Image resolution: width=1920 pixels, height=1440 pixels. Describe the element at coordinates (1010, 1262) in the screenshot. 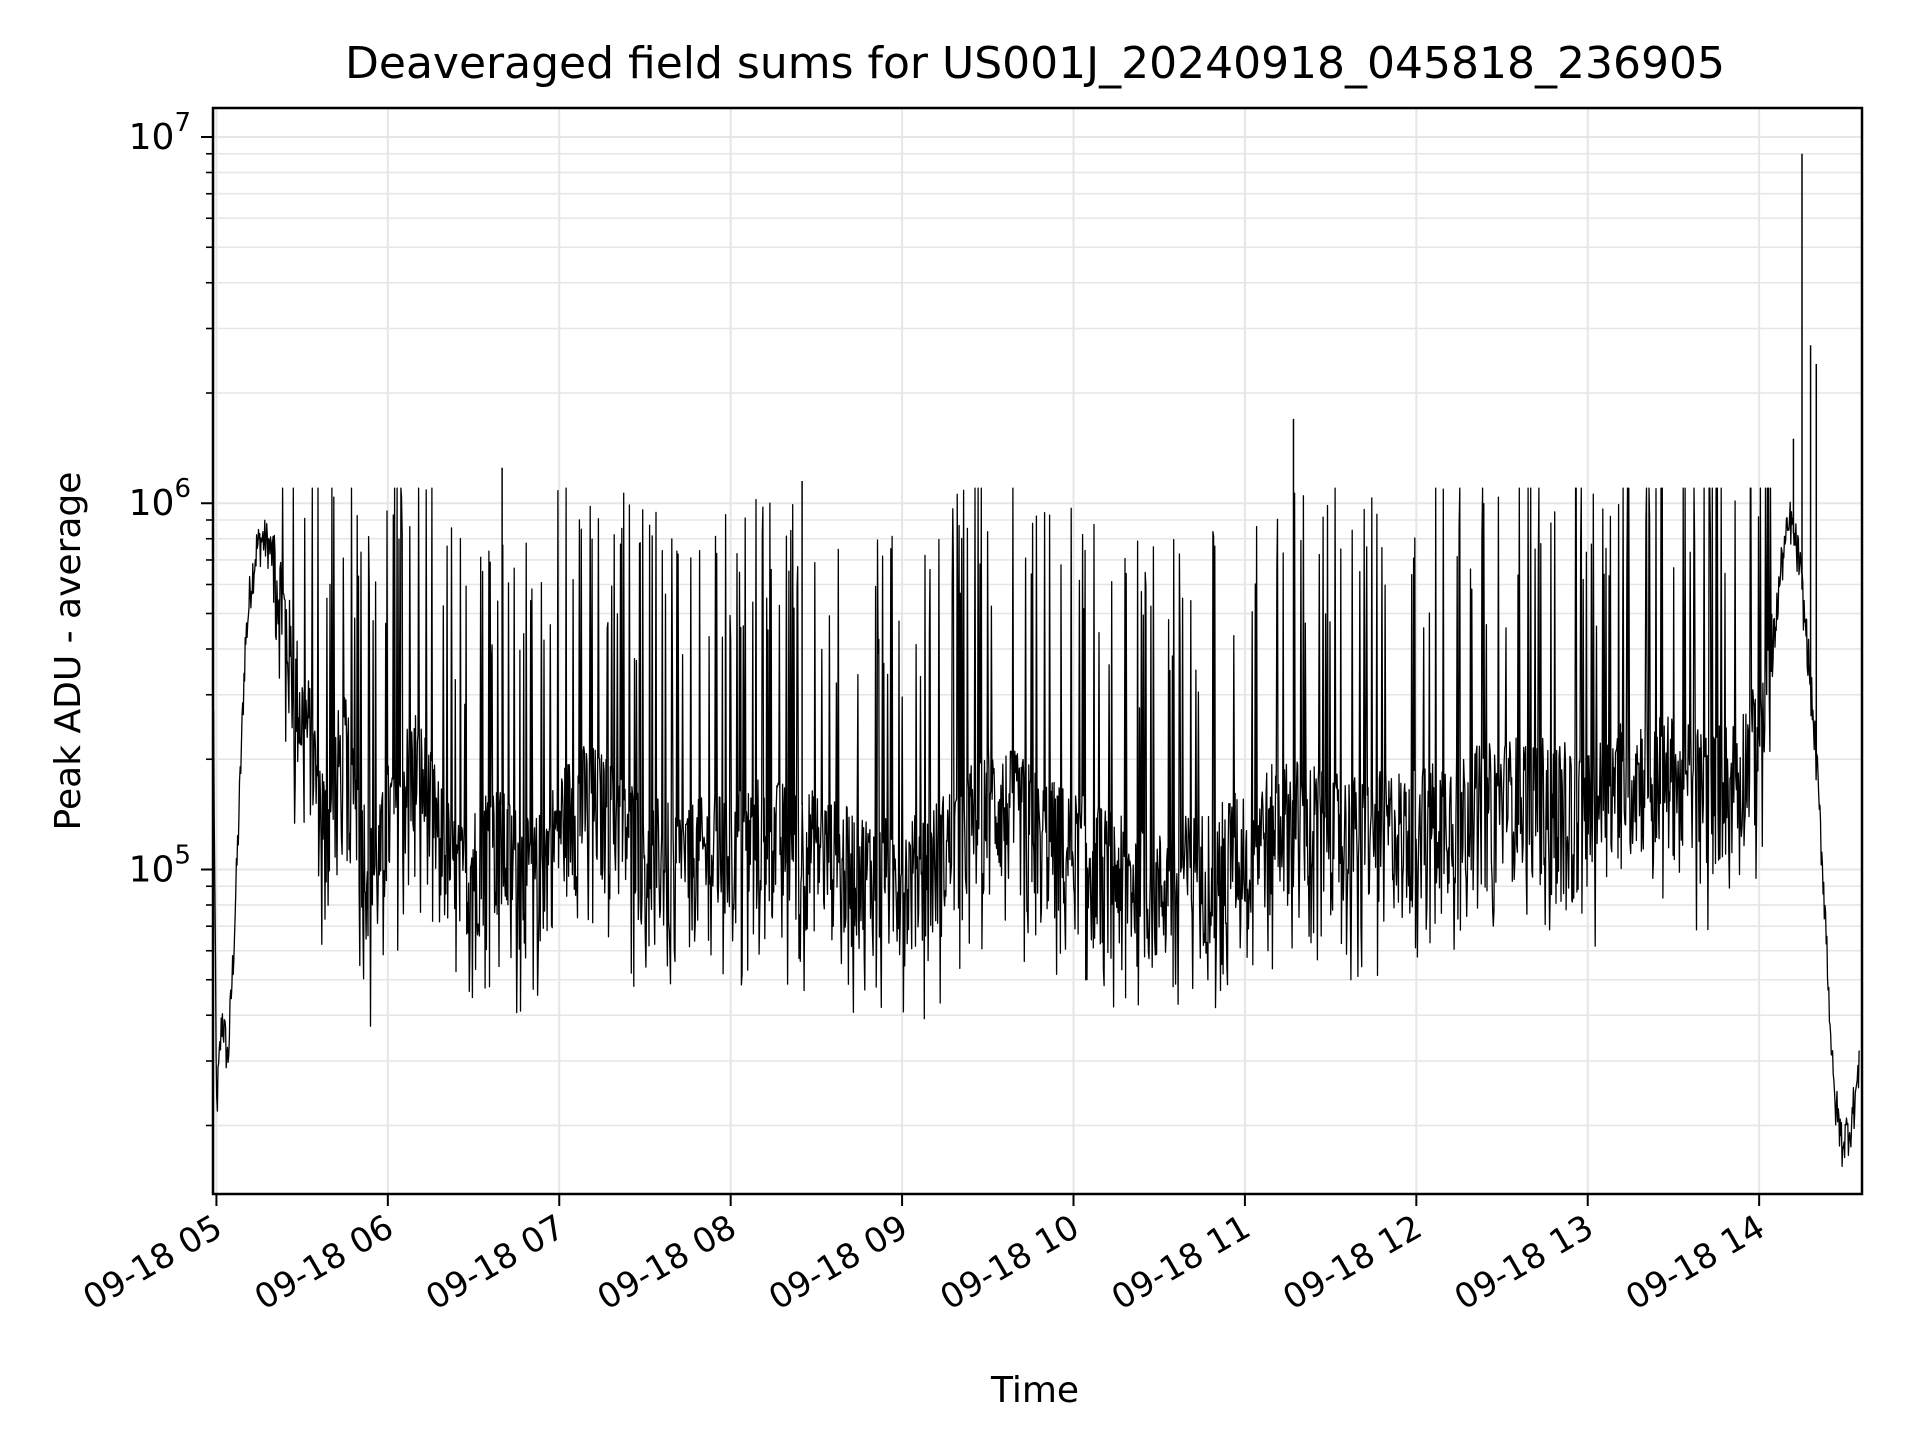

I see `x-tick-label: 09-18 10` at that location.